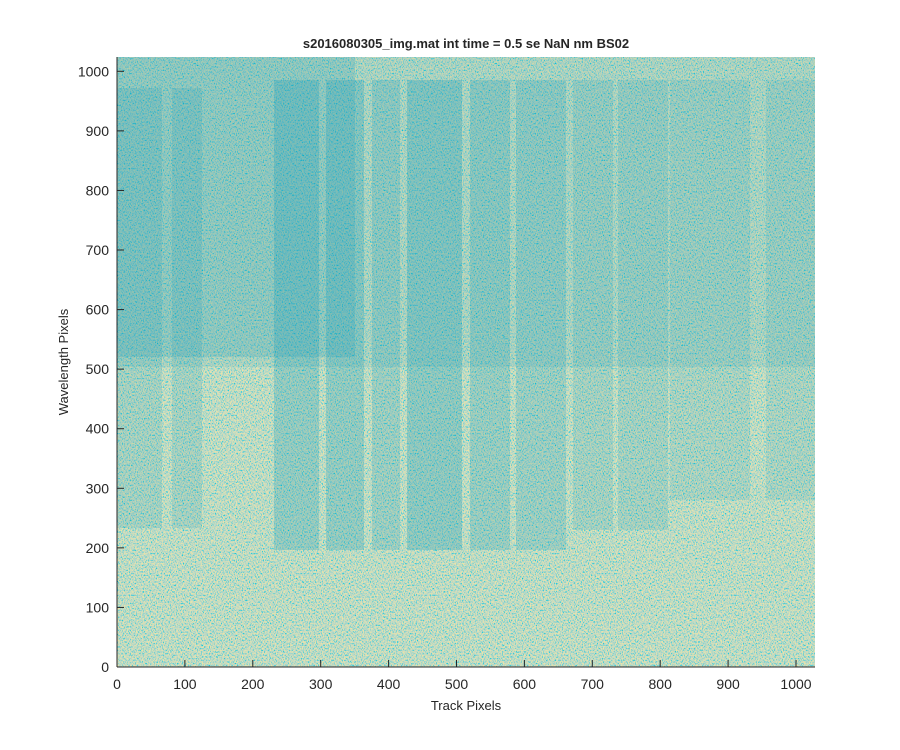  Describe the element at coordinates (185, 684) in the screenshot. I see `x-tick-label: 100` at that location.